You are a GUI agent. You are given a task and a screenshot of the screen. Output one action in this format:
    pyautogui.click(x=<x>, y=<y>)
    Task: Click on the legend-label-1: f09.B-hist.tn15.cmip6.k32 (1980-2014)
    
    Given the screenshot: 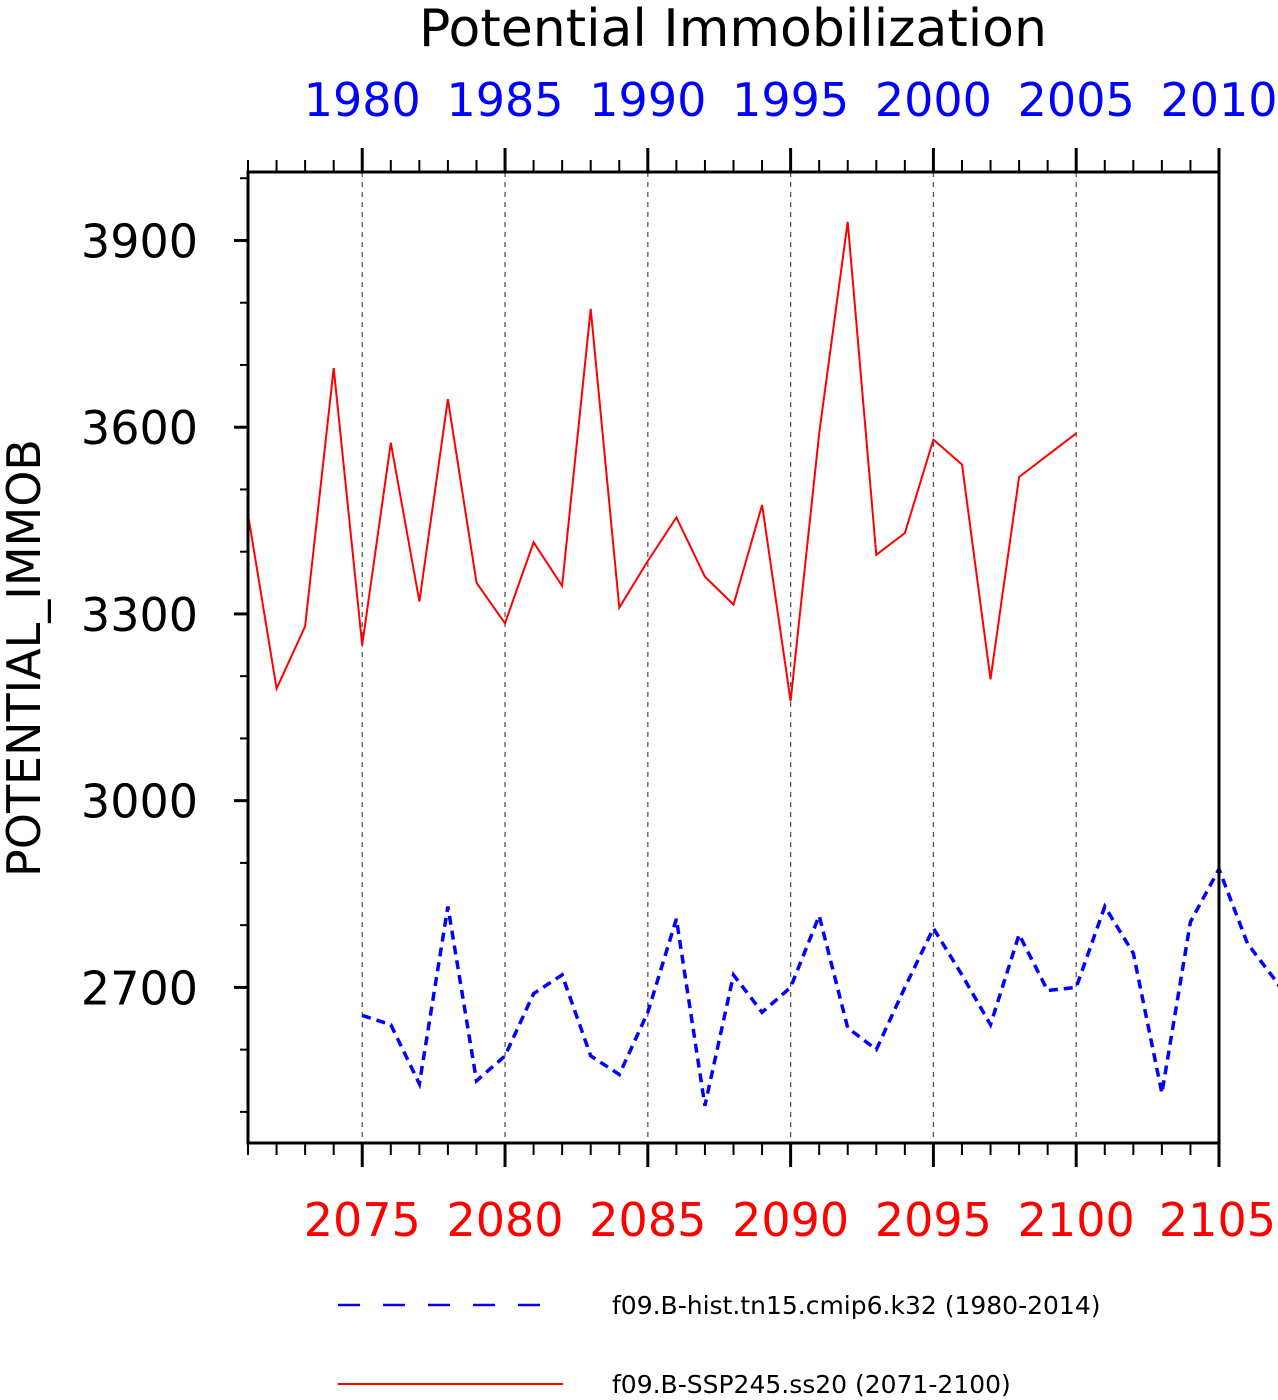 What is the action you would take?
    pyautogui.click(x=856, y=1305)
    